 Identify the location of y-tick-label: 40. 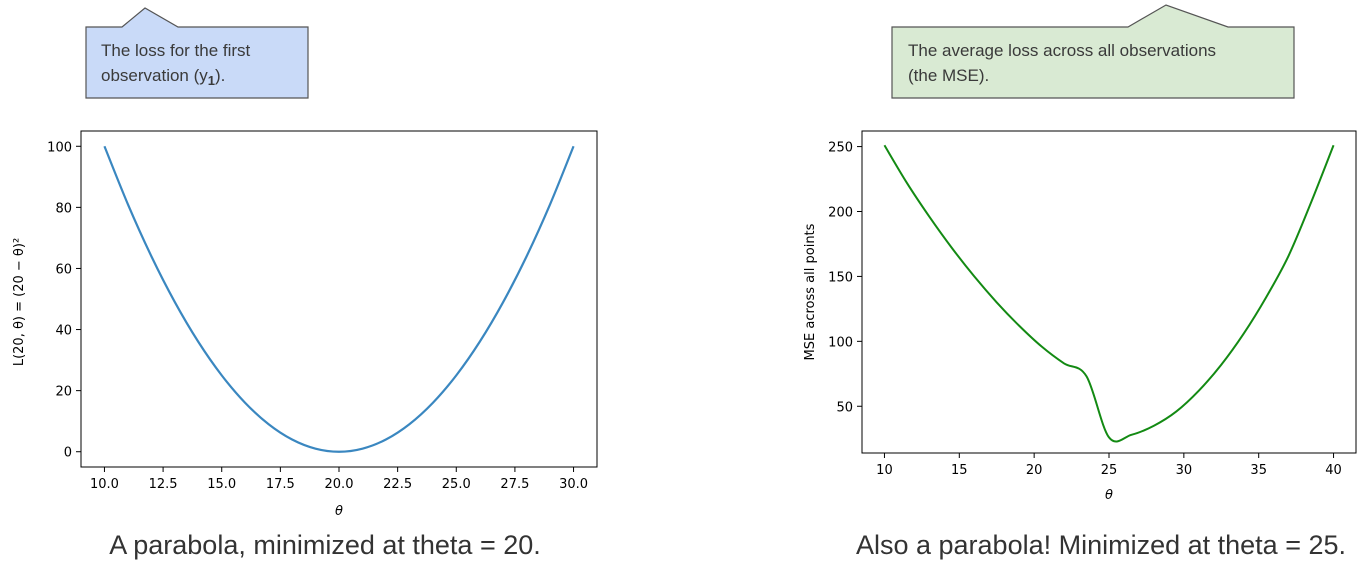
(63, 331).